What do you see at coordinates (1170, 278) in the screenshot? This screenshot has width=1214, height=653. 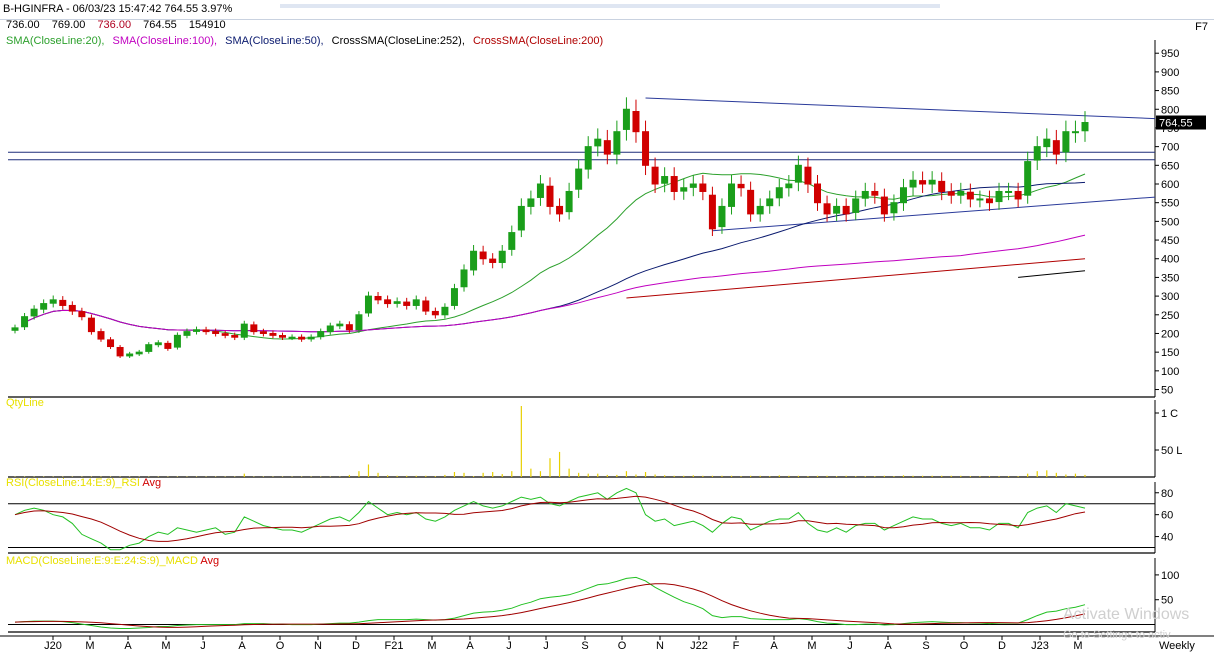 I see `price-tick-label: 350` at bounding box center [1170, 278].